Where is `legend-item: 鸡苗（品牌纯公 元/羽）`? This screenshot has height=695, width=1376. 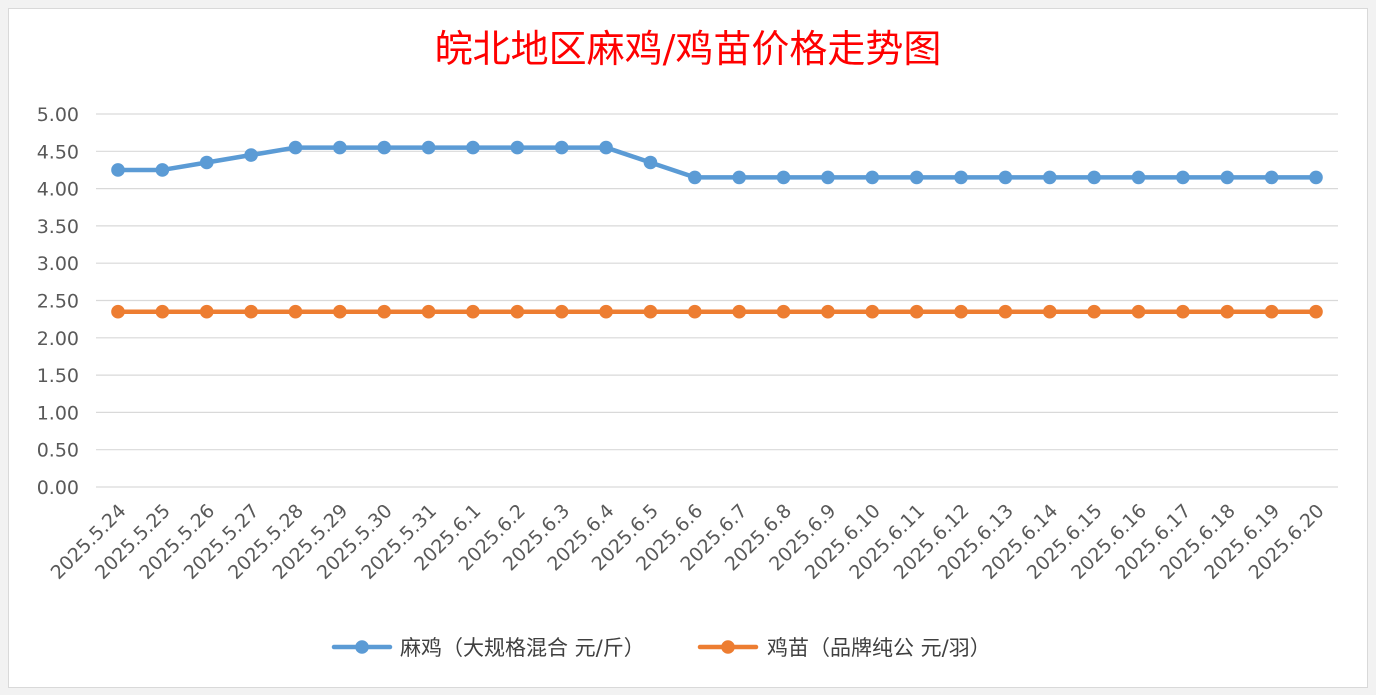
legend-item: 鸡苗（品牌纯公 元/羽） is located at coordinates (844, 648).